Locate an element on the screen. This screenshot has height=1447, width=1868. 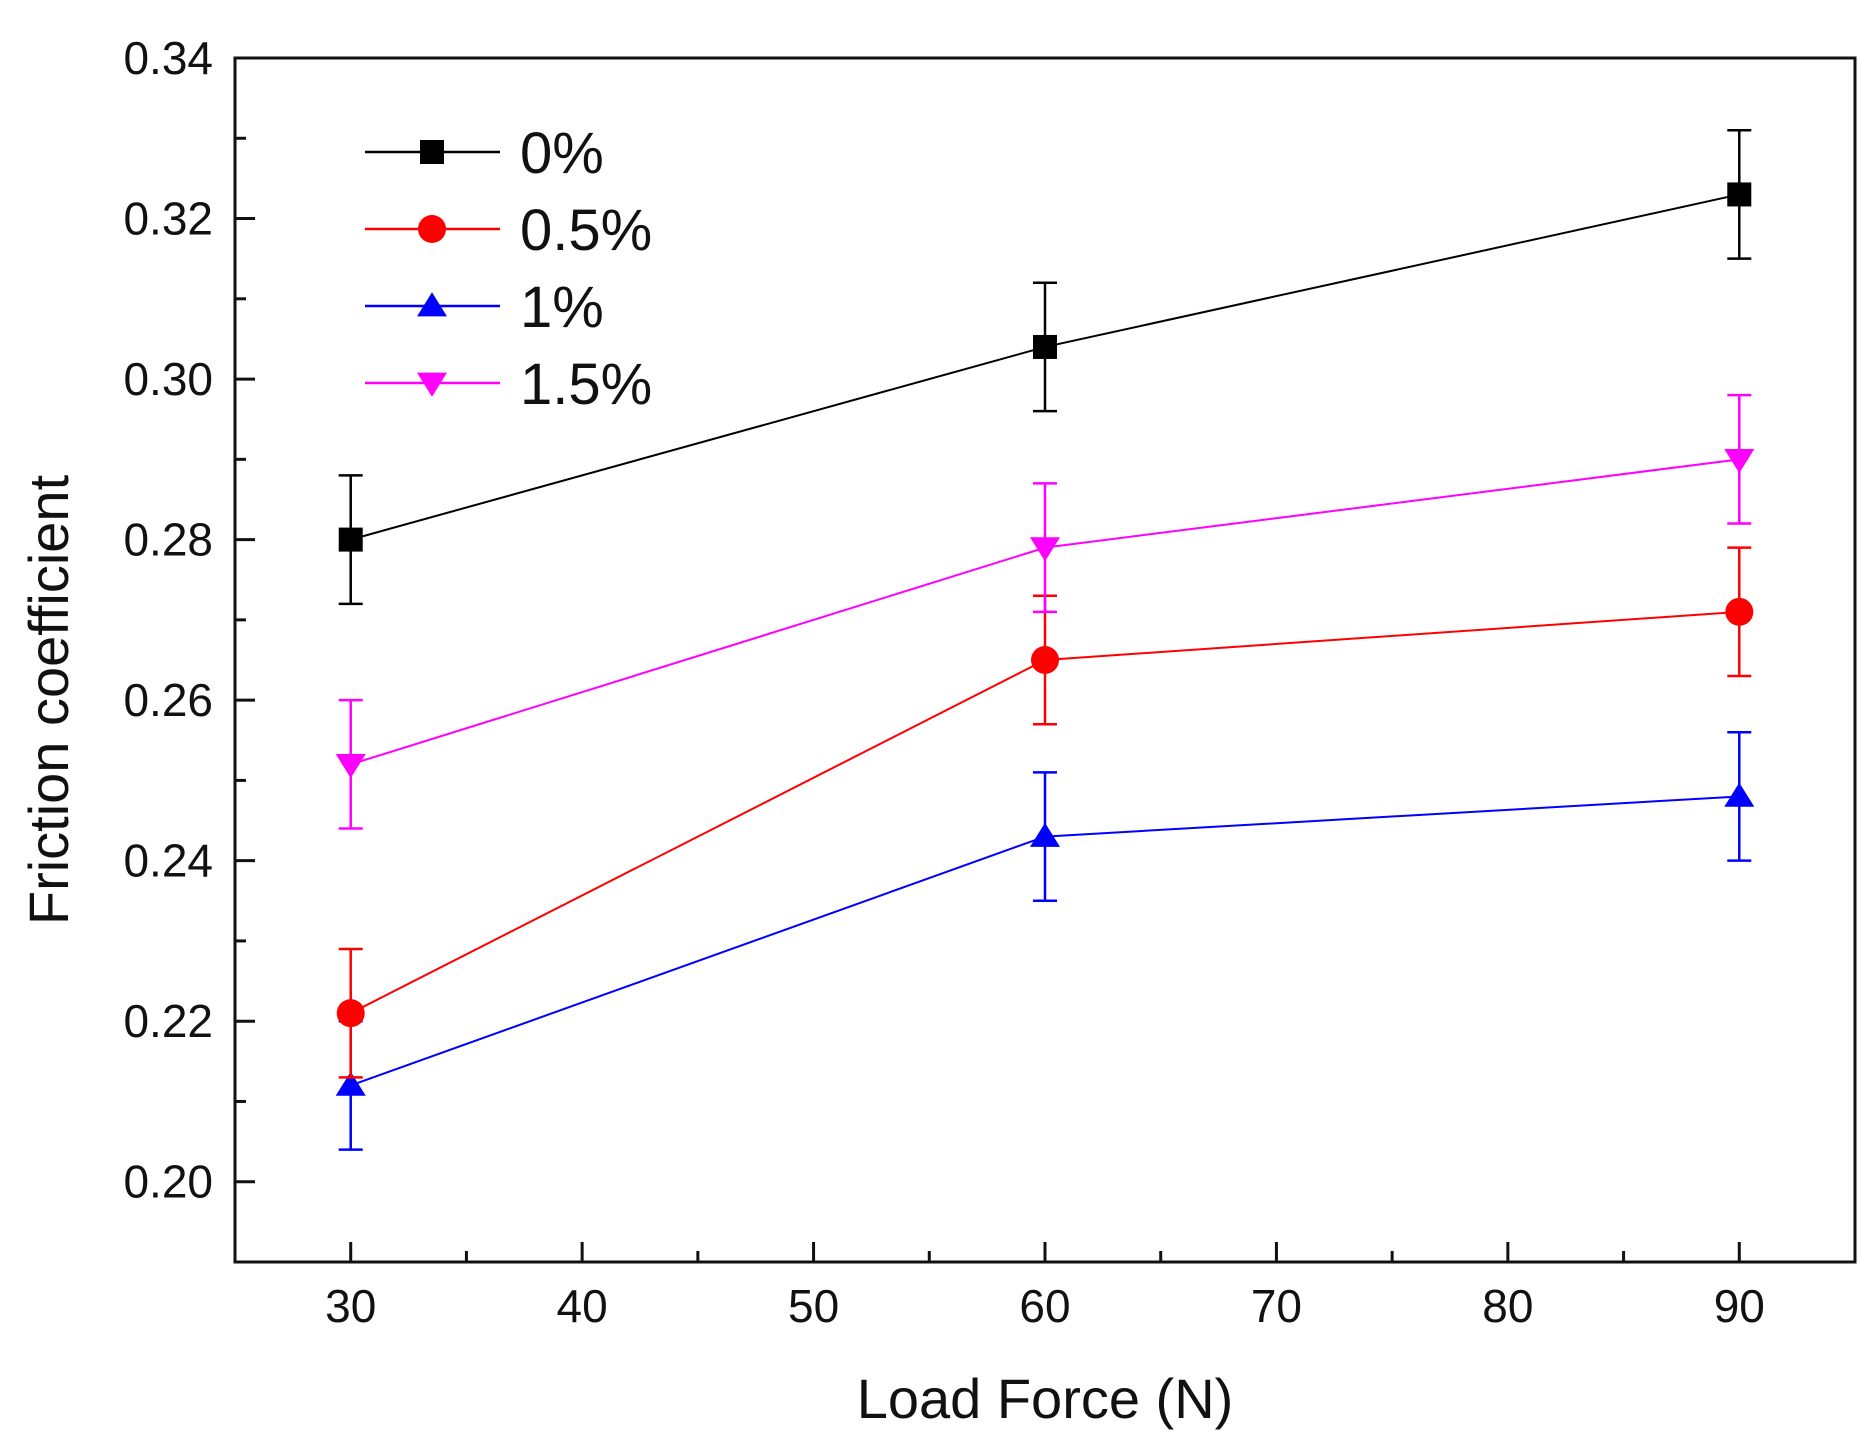
x-tick-label: 50 is located at coordinates (813, 1306).